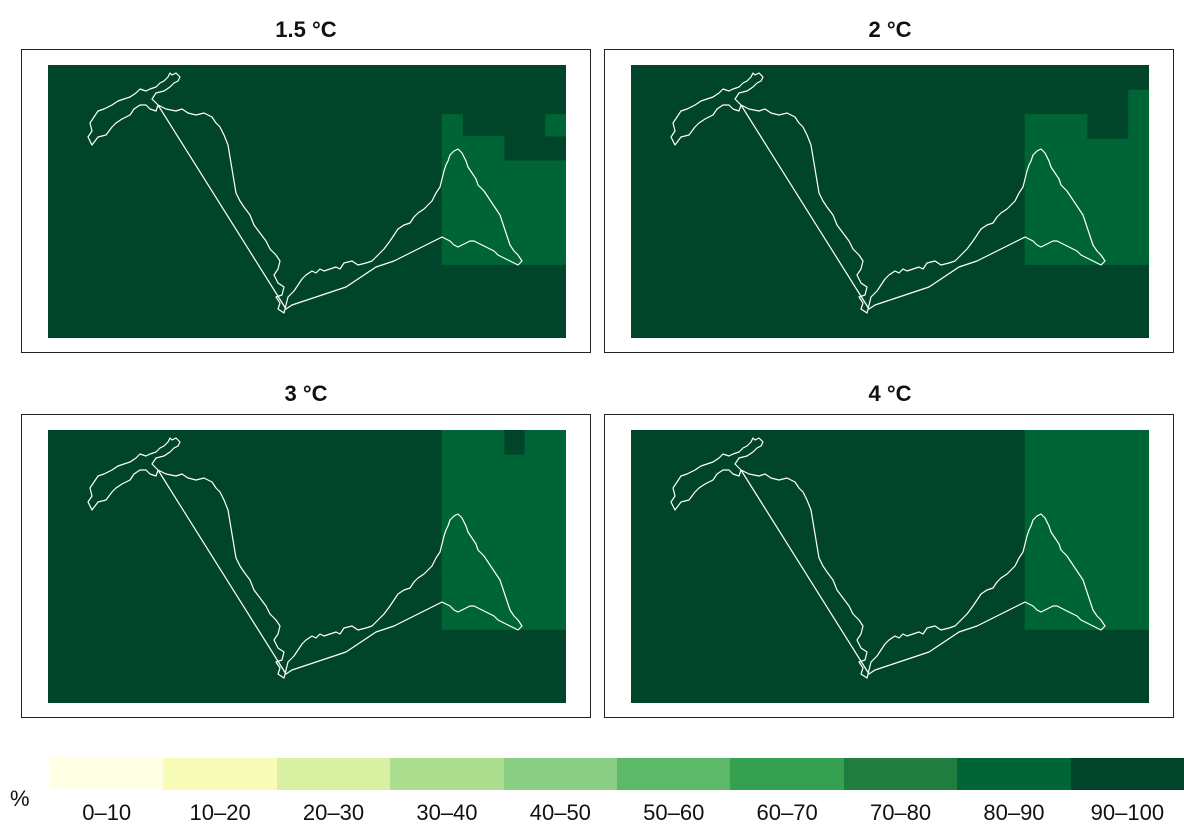 The height and width of the screenshot is (830, 1184). Describe the element at coordinates (306, 29) in the screenshot. I see `panel-title-1: 1.5 °C` at that location.